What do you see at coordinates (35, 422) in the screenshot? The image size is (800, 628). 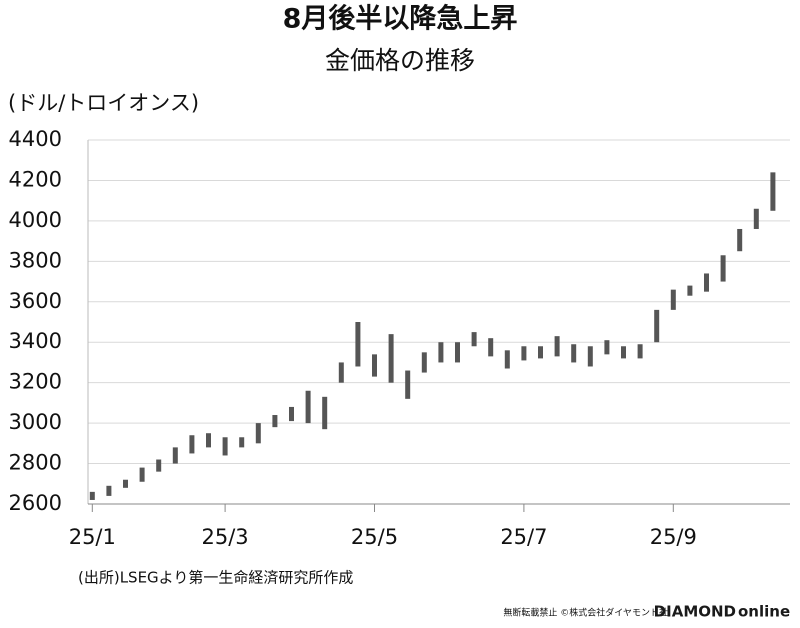 I see `y-tick-label: 3000` at bounding box center [35, 422].